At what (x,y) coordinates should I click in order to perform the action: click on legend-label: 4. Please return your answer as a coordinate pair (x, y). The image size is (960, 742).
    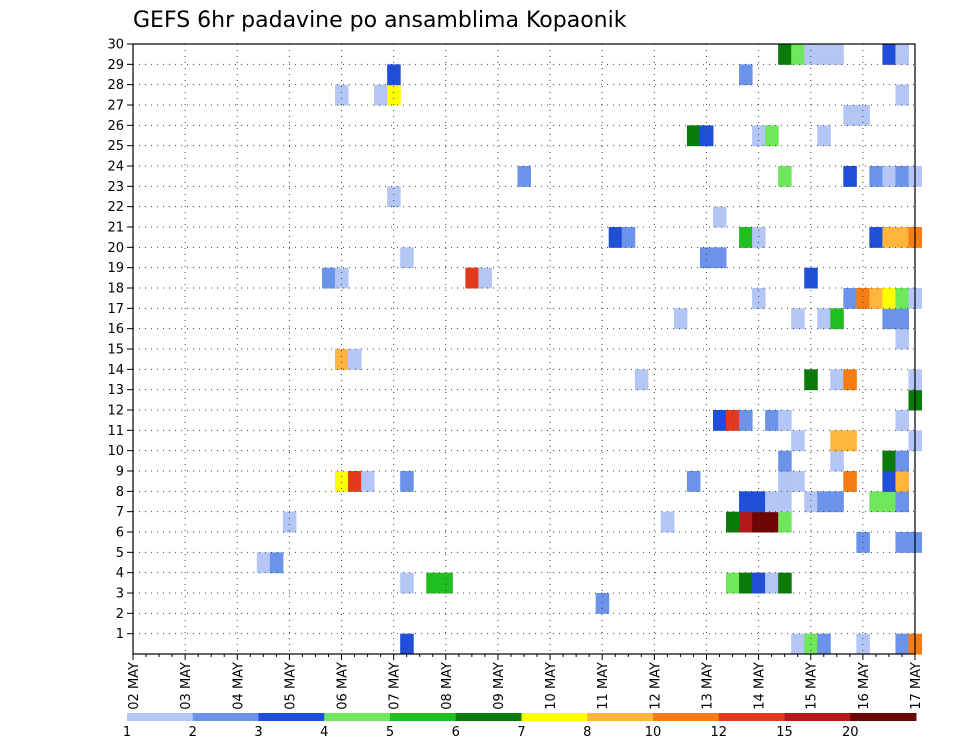
    Looking at the image, I should click on (324, 732).